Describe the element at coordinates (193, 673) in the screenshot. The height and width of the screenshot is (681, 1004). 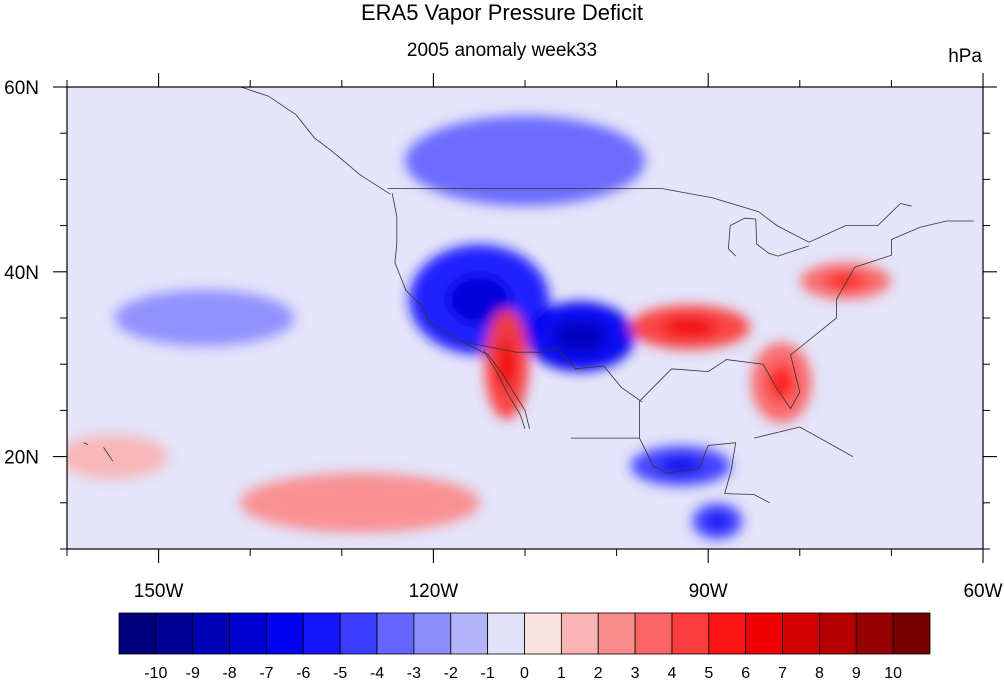
I see `colorbar-label: -9` at that location.